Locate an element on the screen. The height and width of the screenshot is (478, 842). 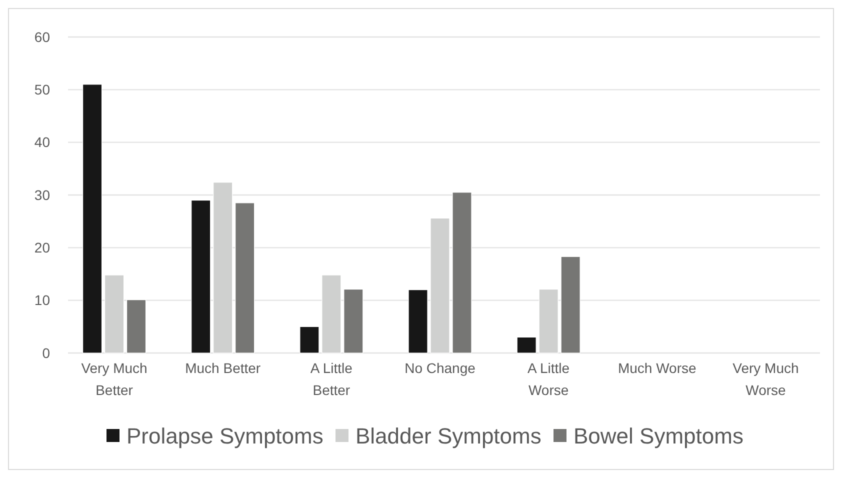
x-tick-label: No Change is located at coordinates (440, 368).